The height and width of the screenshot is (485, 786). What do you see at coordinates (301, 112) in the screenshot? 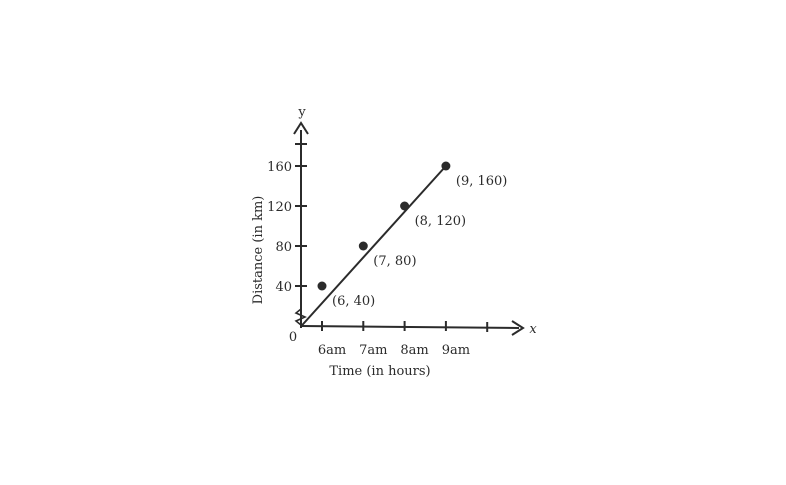
I see `y-axis-letter: y` at bounding box center [301, 112].